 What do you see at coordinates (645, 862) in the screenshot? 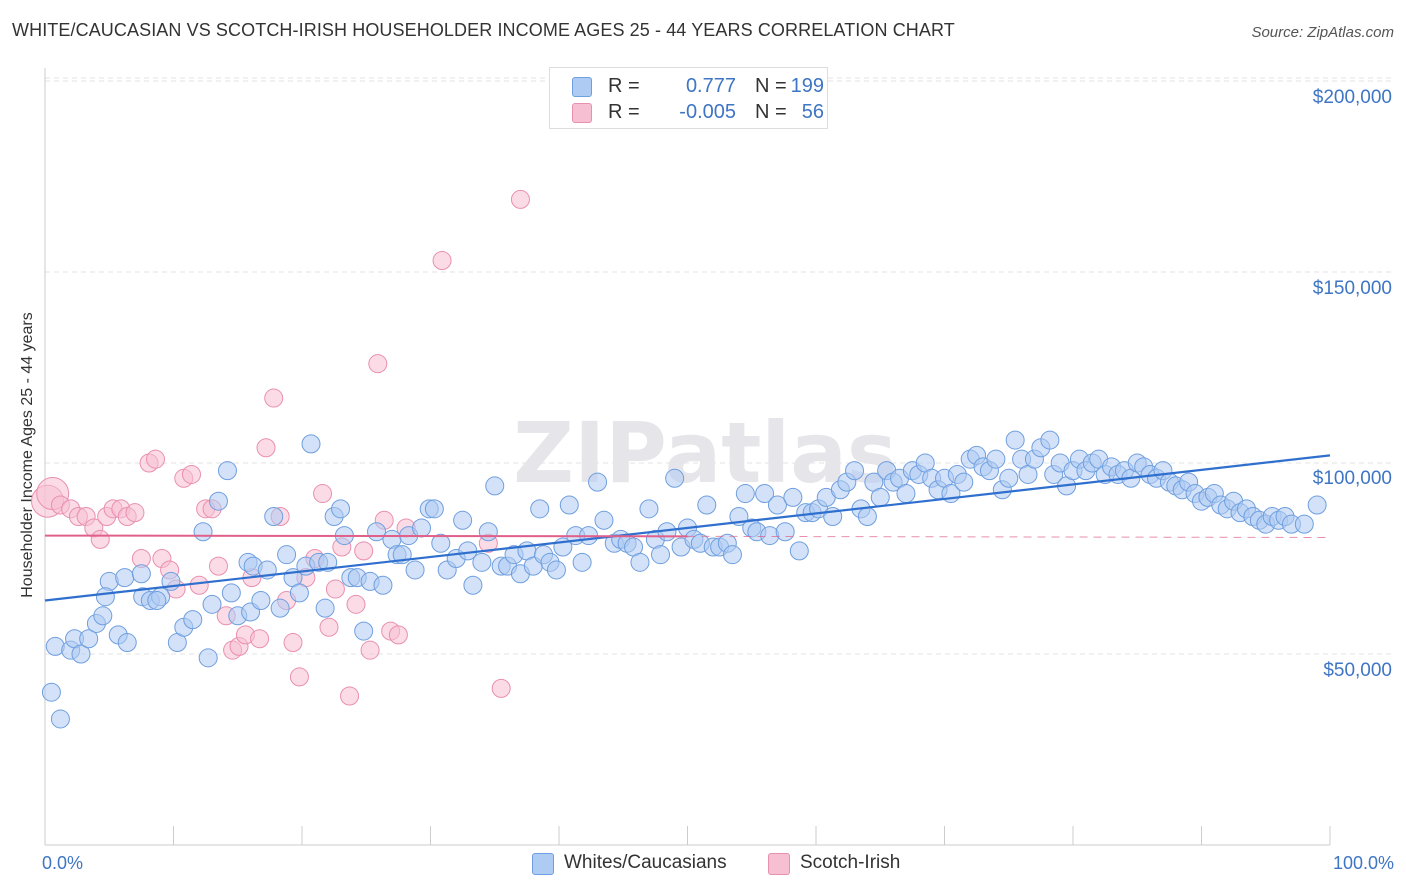
I see `legend-label: Whites/Caucasians` at bounding box center [645, 862].